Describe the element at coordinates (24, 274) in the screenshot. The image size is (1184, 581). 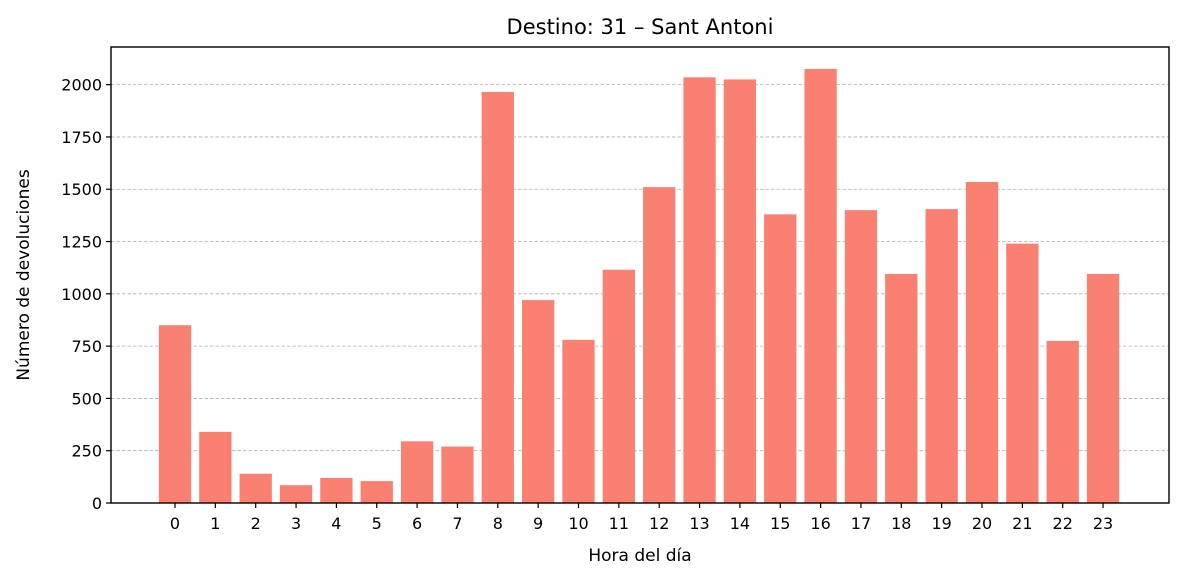
I see `y-axis-label: Número de devoluciones` at that location.